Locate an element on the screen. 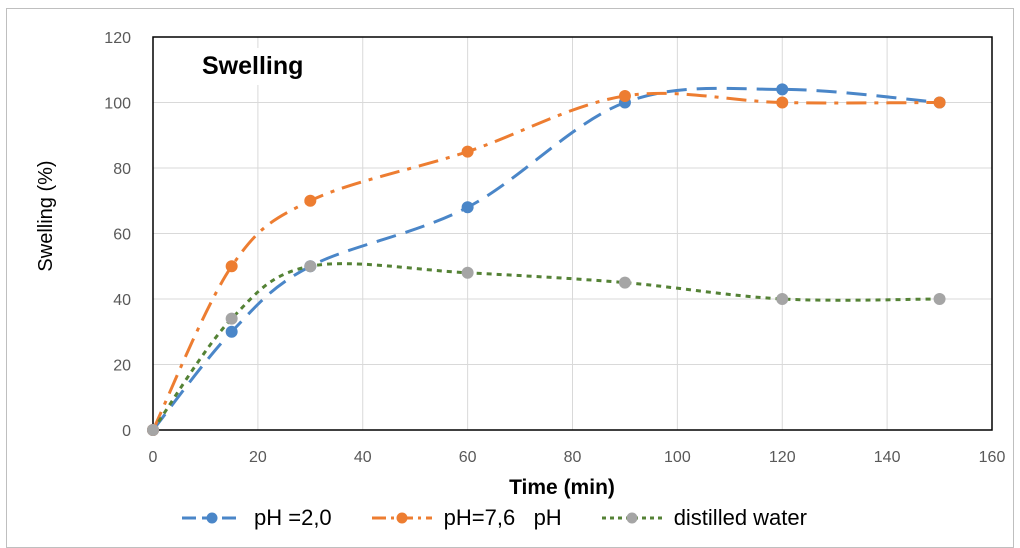 This screenshot has height=548, width=1020. legend-item-distilled-water: distilled water is located at coordinates (703, 518).